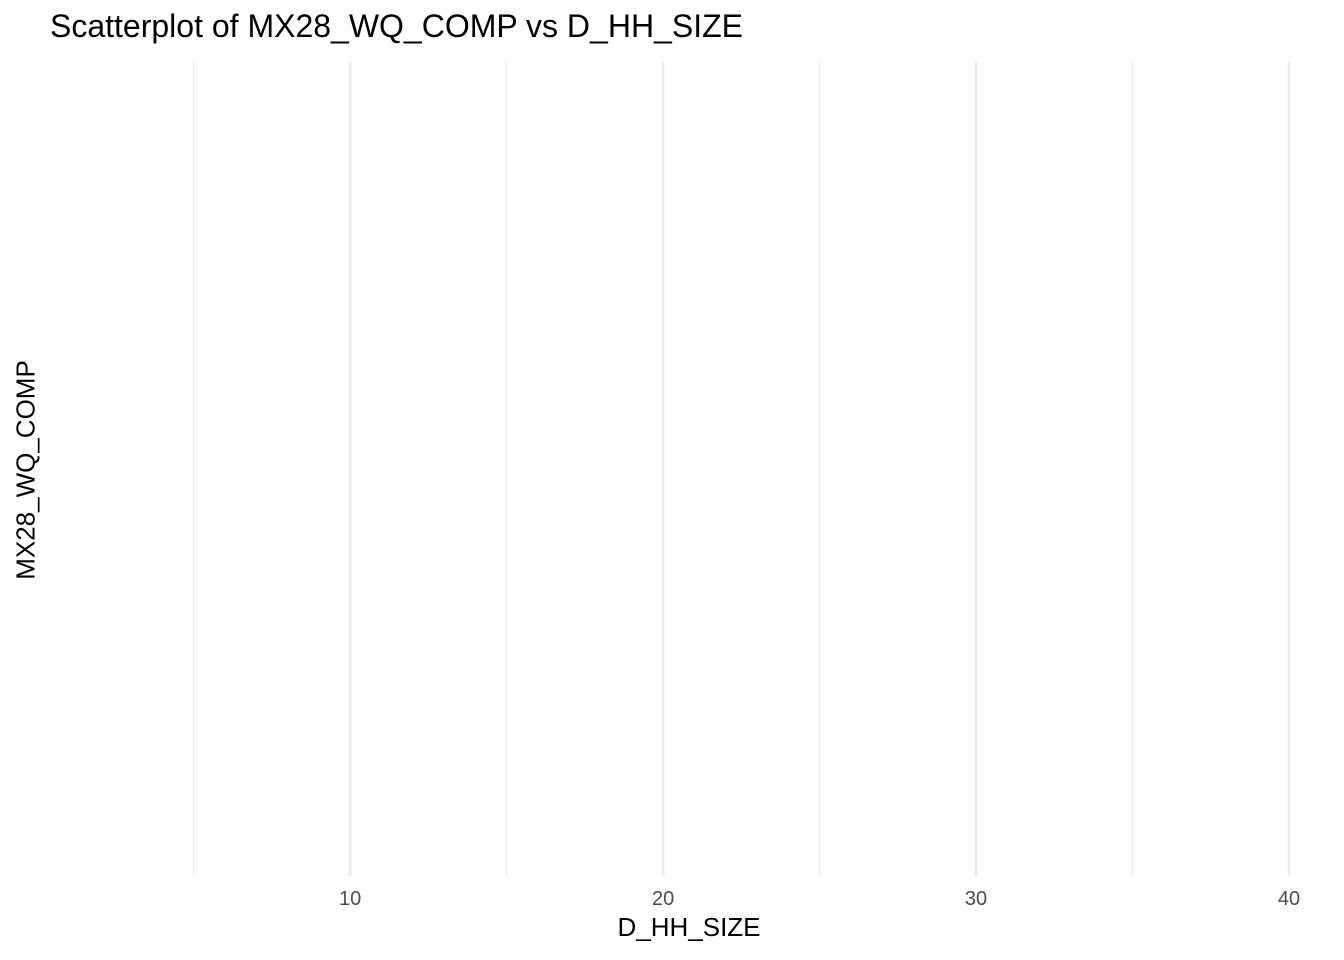 This screenshot has height=960, width=1344. Describe the element at coordinates (1289, 899) in the screenshot. I see `x-tick-label: 40` at that location.